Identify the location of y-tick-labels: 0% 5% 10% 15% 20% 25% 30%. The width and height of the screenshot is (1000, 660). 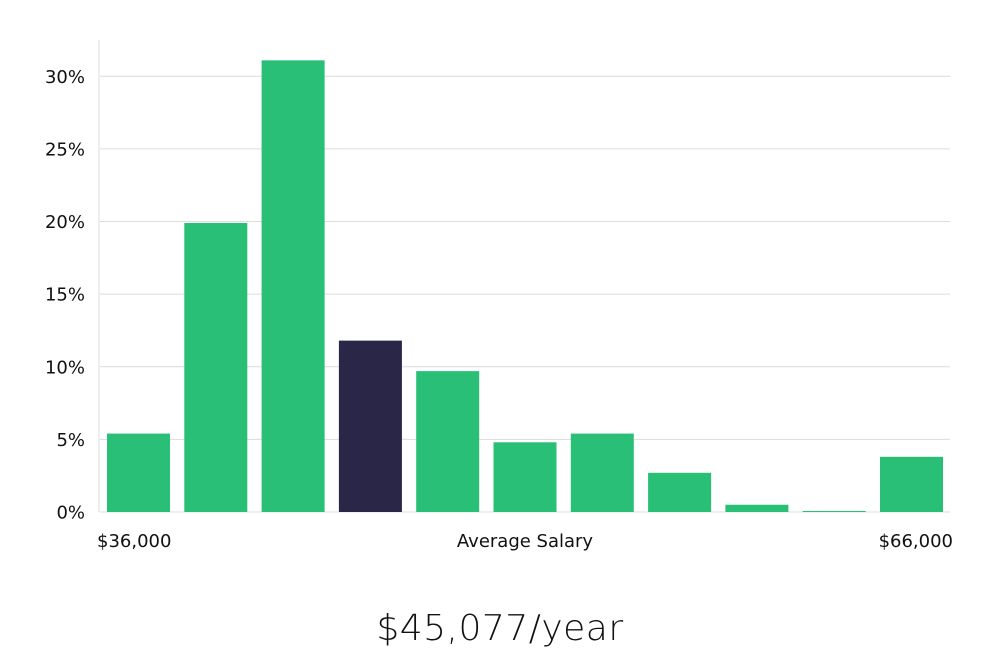
(65, 295).